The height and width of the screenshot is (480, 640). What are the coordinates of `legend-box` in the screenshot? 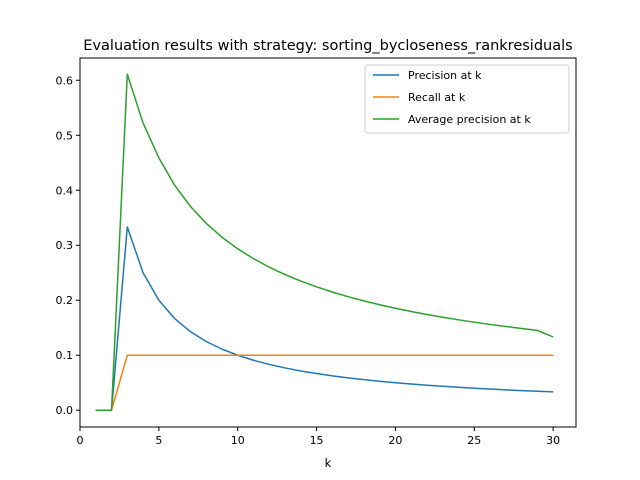 It's located at (467, 99).